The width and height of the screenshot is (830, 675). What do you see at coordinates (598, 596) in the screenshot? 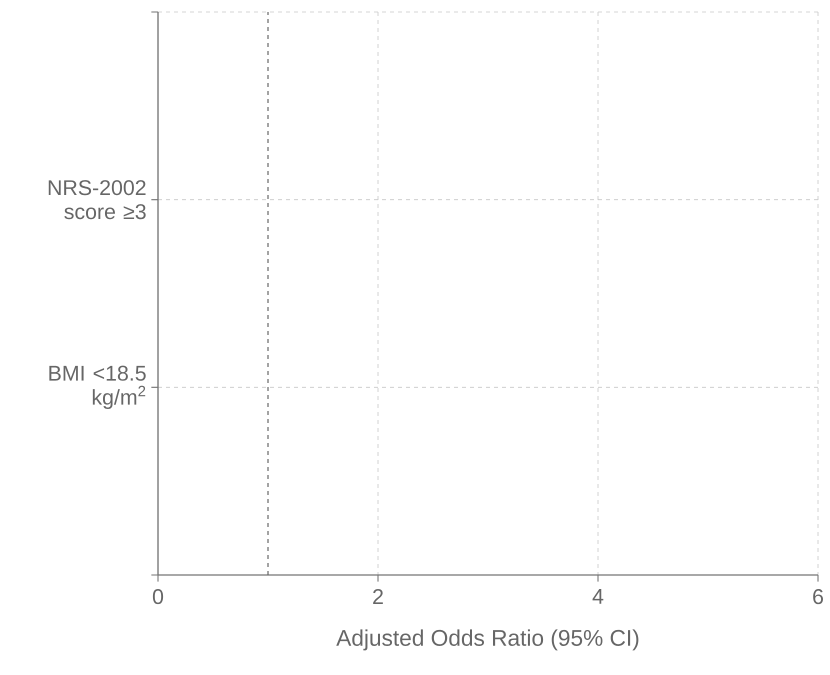
I see `x-tick-label: 4` at bounding box center [598, 596].